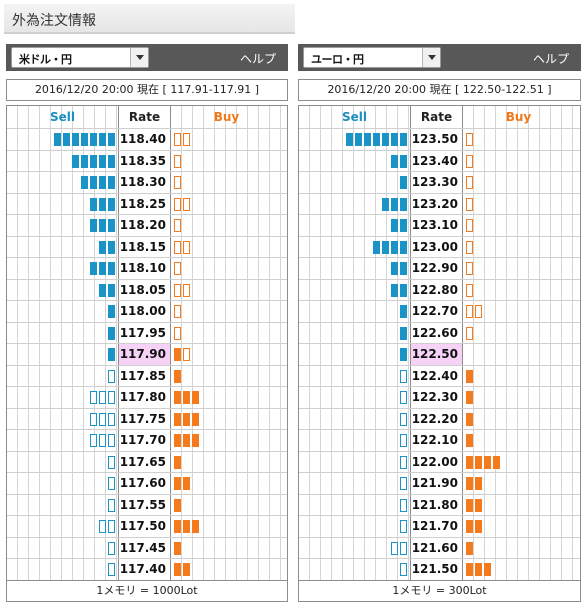 This screenshot has width=587, height=602. I want to click on rate-header: Rate, so click(144, 117).